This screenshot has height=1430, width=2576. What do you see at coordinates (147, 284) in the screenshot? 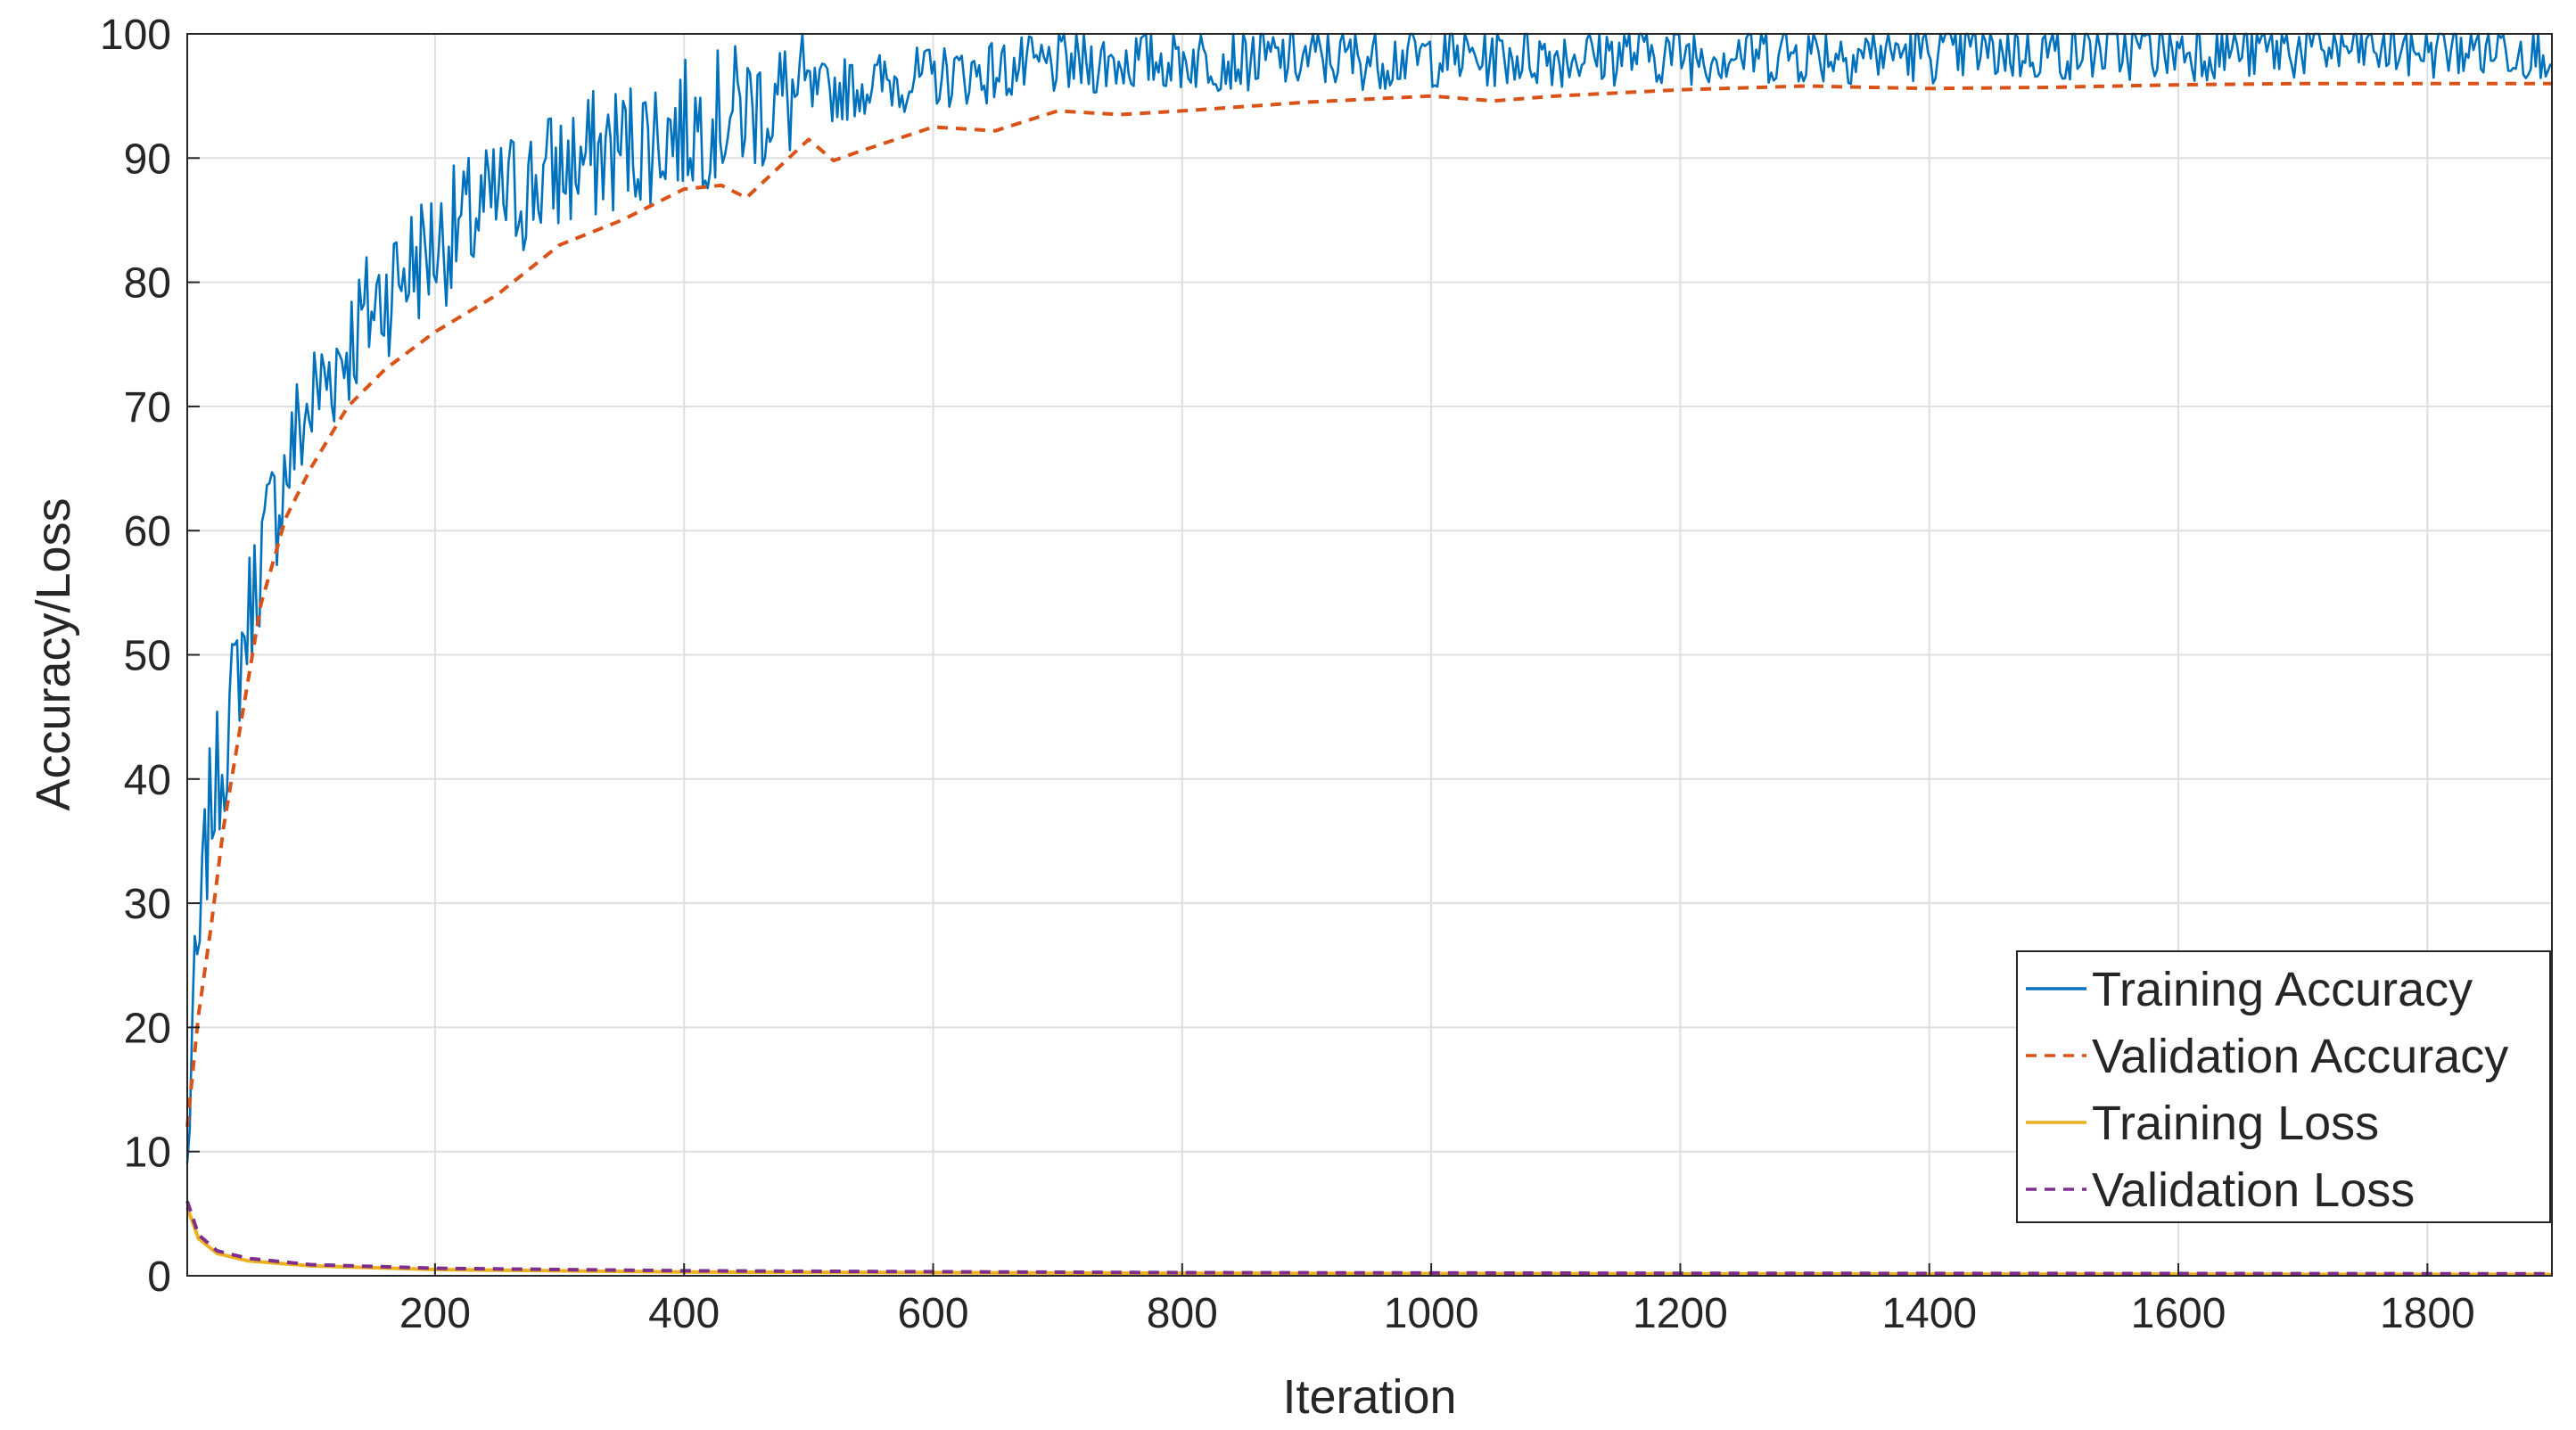
I see `y-tick-label: 80` at bounding box center [147, 284].